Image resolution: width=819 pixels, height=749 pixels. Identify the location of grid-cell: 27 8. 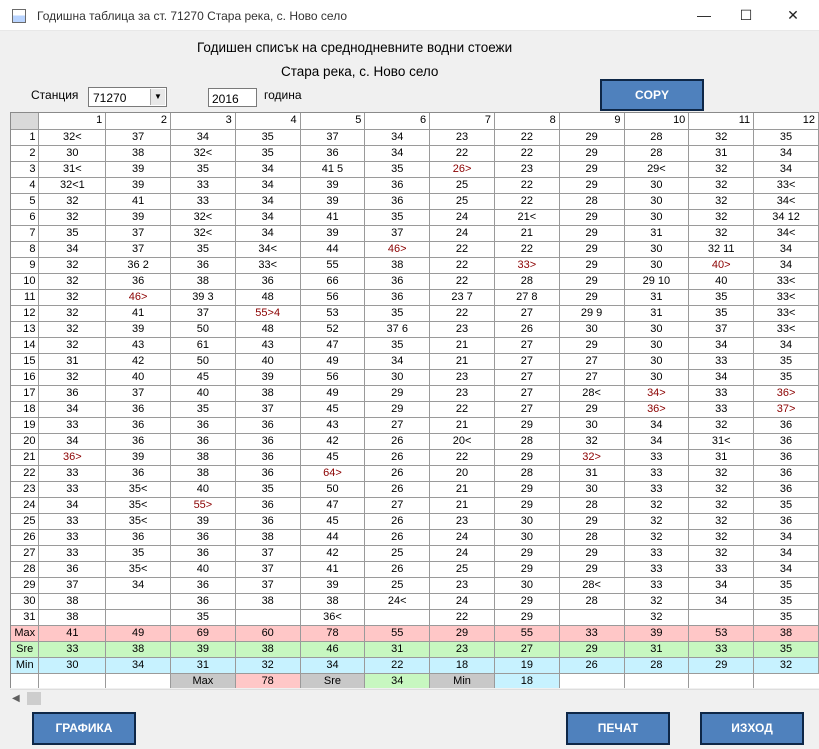
(527, 297).